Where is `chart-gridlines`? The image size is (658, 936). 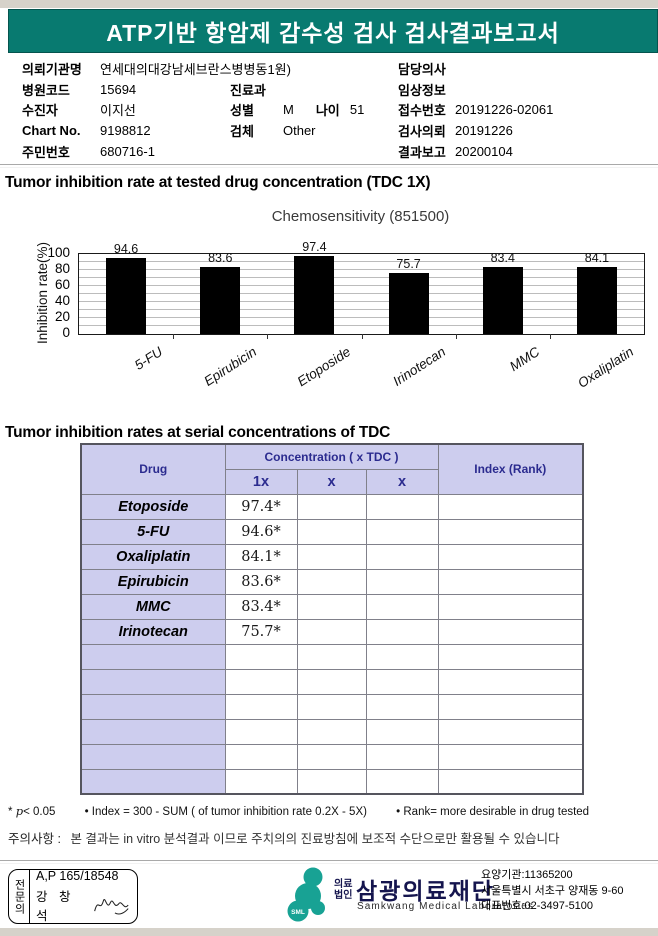
chart-gridlines is located at coordinates (361, 296).